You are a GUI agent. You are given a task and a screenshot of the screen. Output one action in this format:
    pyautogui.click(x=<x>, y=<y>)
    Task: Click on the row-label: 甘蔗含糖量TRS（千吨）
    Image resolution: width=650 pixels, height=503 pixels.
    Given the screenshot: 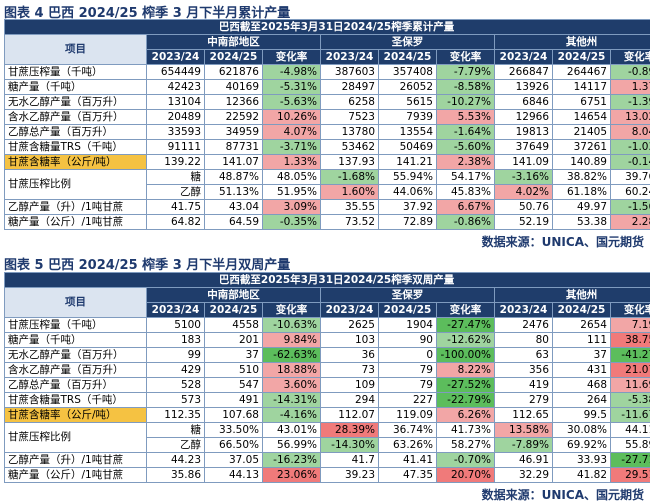 What is the action you would take?
    pyautogui.click(x=76, y=400)
    